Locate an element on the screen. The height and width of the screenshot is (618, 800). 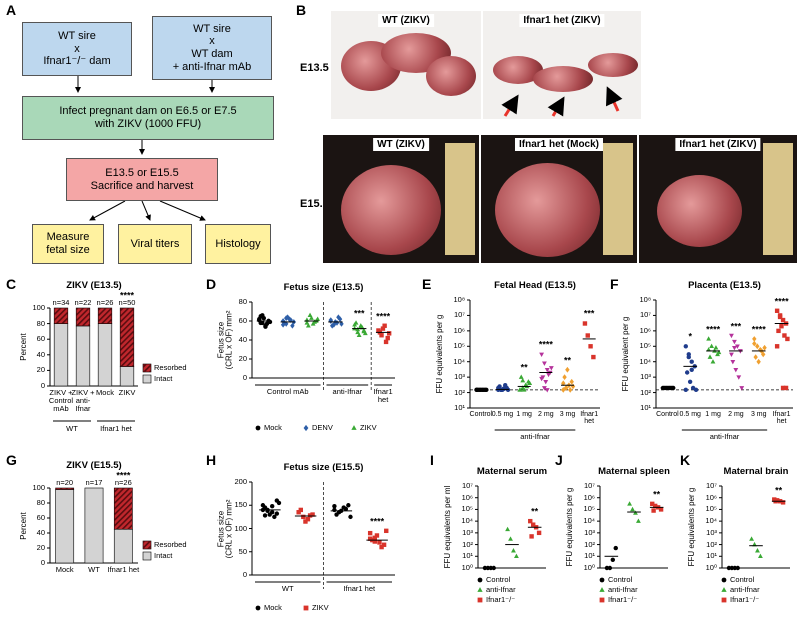
panel-label: F is located at coordinates (614, 284).